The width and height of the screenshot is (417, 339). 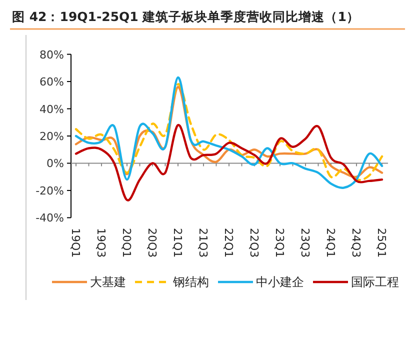 I want to click on x-tick-label: 23Q1, so click(x=279, y=243).